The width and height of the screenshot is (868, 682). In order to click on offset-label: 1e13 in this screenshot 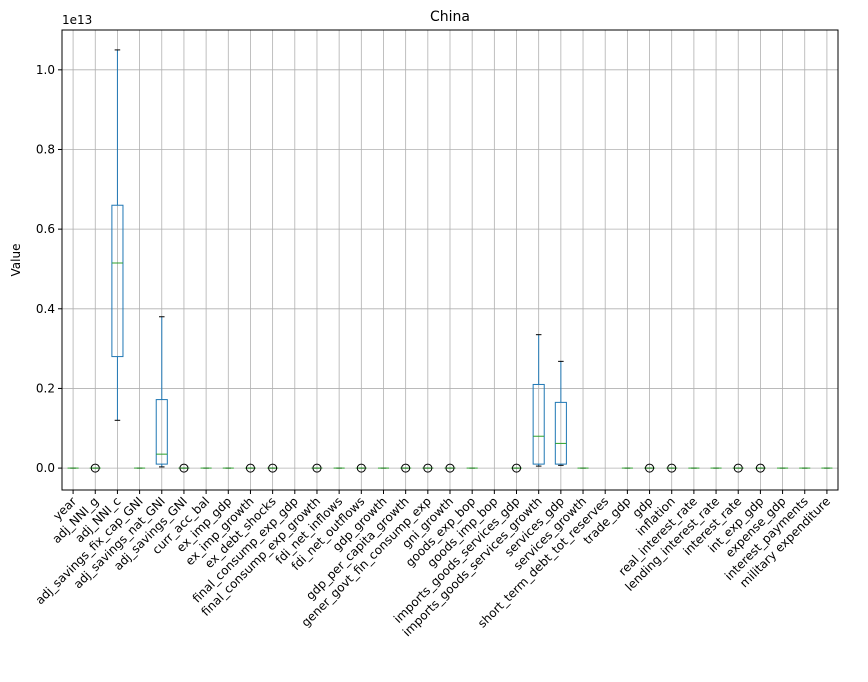, I will do `click(77, 20)`.